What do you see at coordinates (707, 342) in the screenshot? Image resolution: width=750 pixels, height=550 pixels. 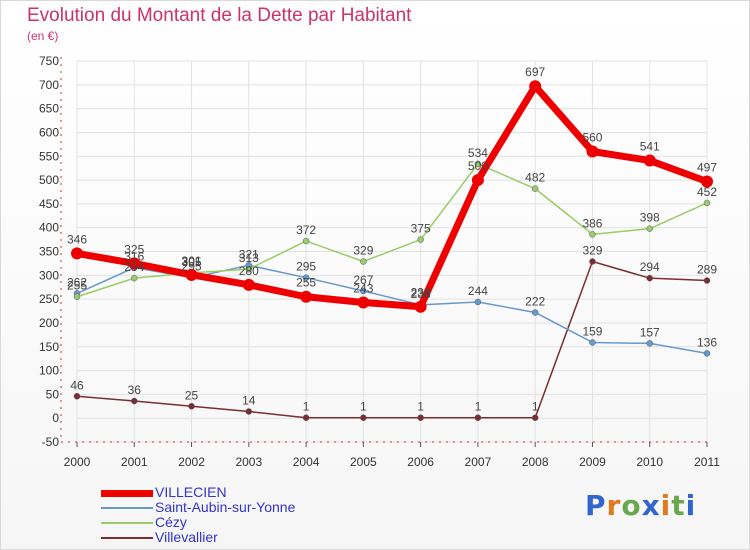 I see `data-label: 136` at bounding box center [707, 342].